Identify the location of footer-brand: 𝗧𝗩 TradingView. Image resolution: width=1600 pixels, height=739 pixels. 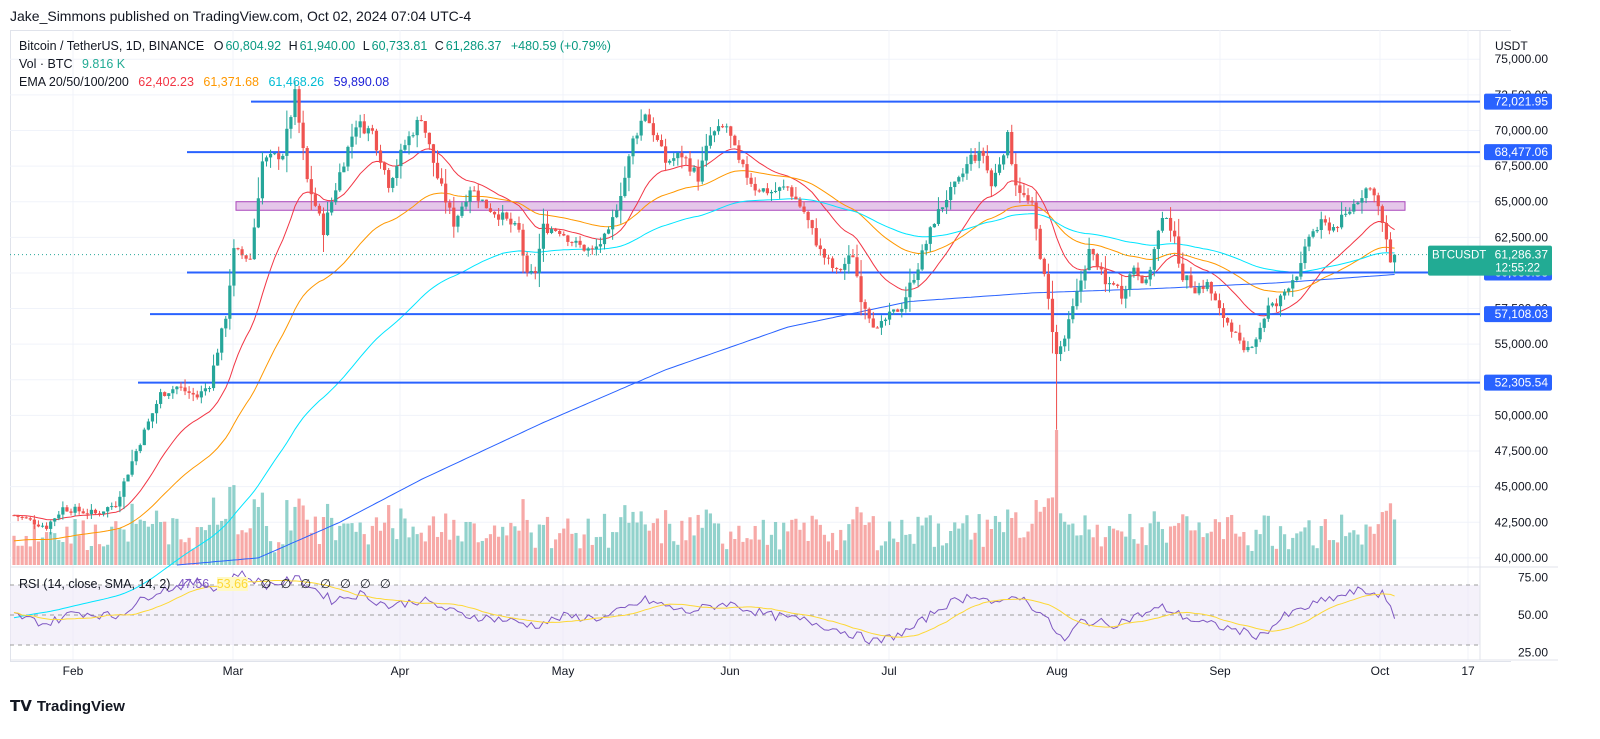
(67, 706).